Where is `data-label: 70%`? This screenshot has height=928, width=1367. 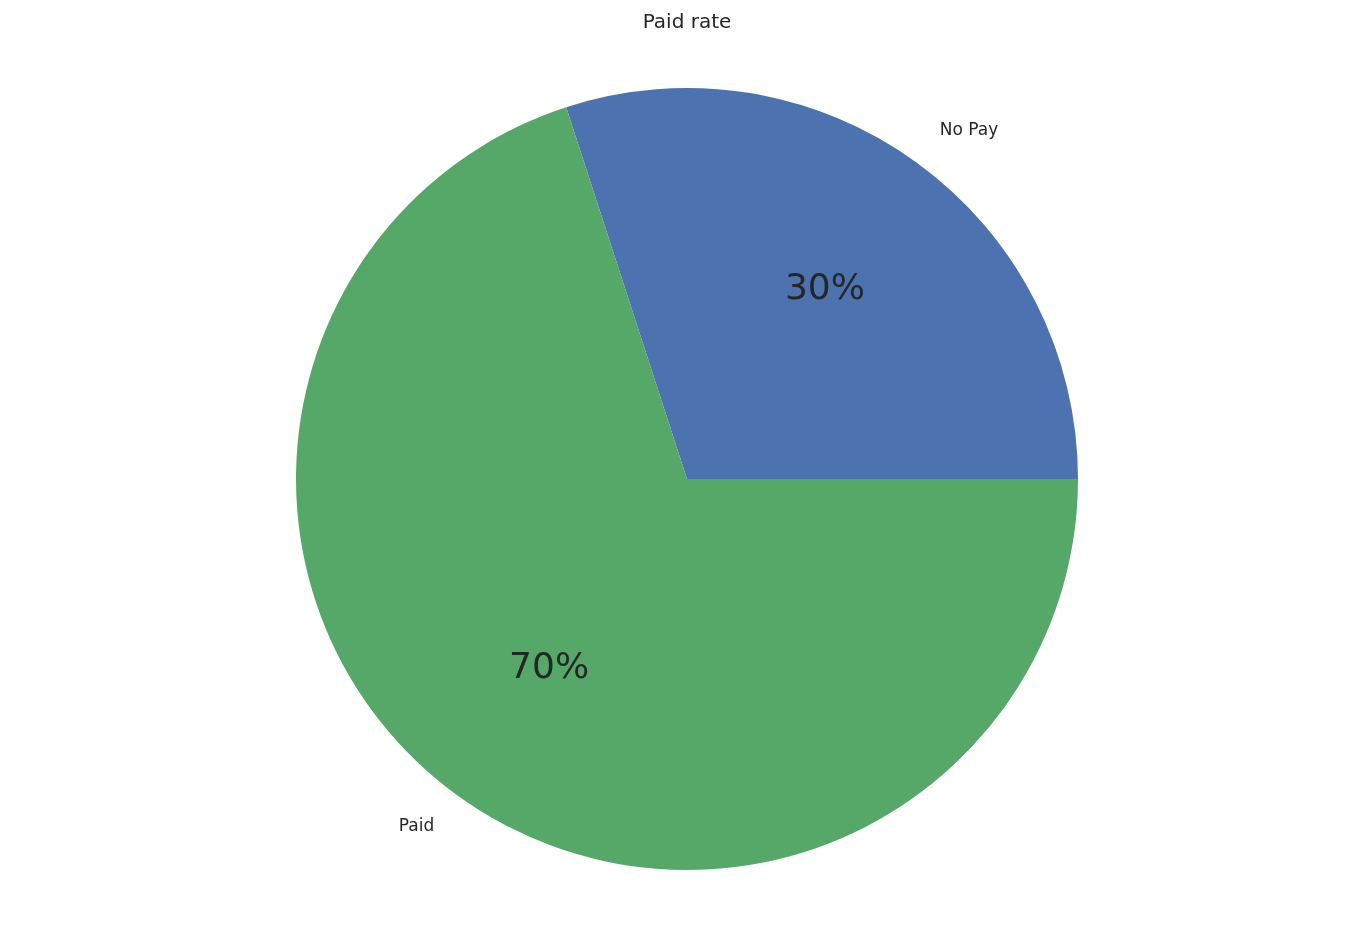
data-label: 70% is located at coordinates (549, 666).